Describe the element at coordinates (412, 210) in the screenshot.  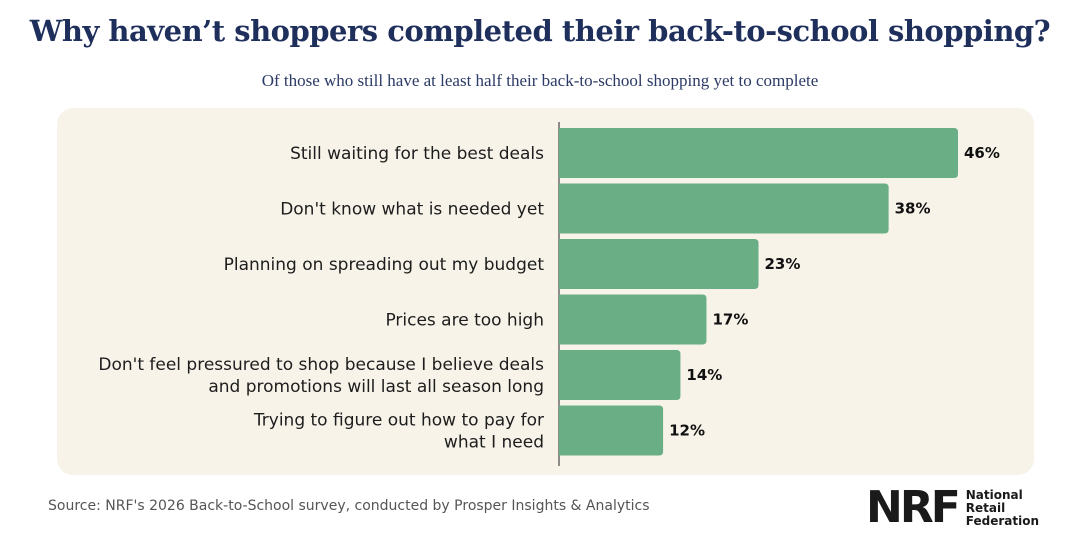
I see `category-label: Don't know what is needed yet` at that location.